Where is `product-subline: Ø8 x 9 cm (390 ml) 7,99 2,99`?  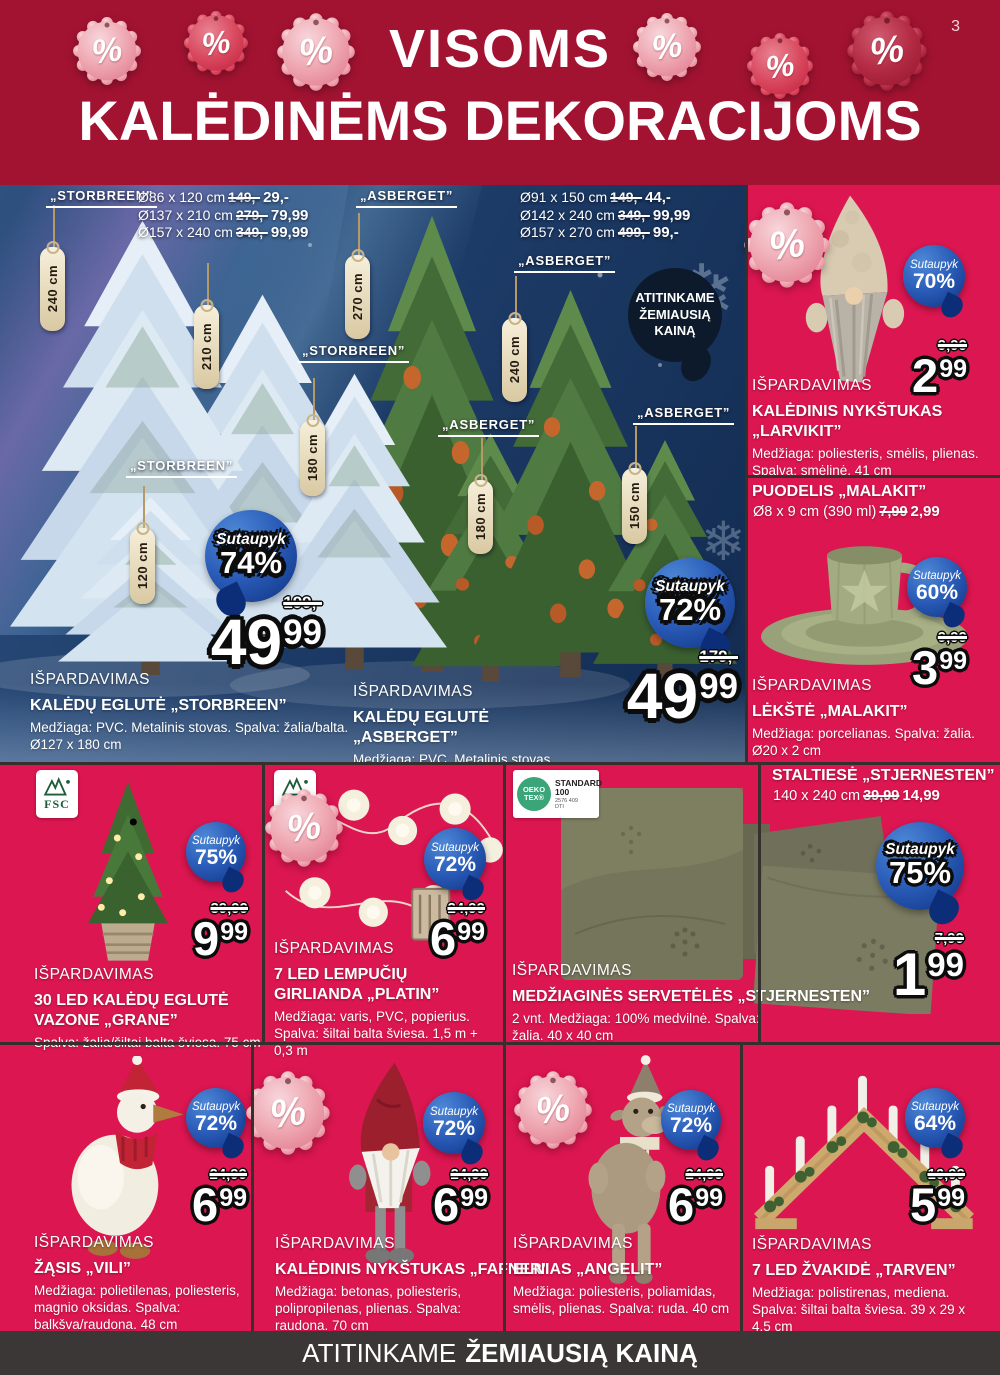 product-subline: Ø8 x 9 cm (390 ml) 7,99 2,99 is located at coordinates (846, 511).